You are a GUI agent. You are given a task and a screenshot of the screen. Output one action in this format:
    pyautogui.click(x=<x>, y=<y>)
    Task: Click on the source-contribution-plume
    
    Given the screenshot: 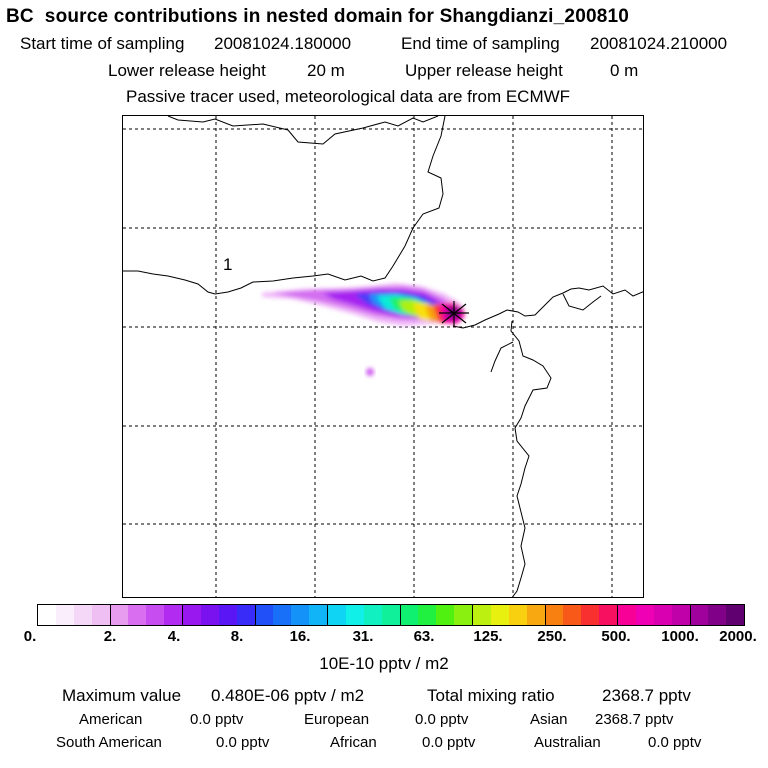 What is the action you would take?
    pyautogui.click(x=363, y=329)
    